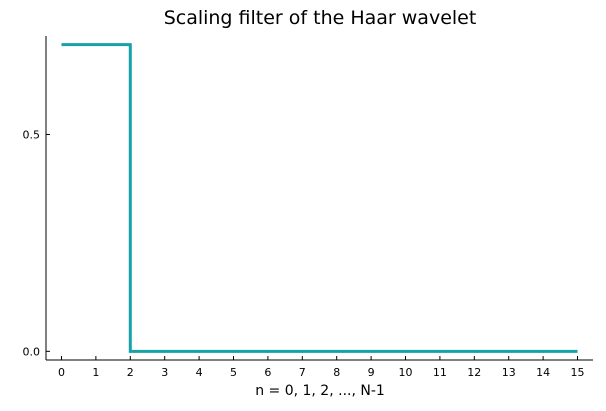  What do you see at coordinates (440, 372) in the screenshot?
I see `x-tick-label: 11` at bounding box center [440, 372].